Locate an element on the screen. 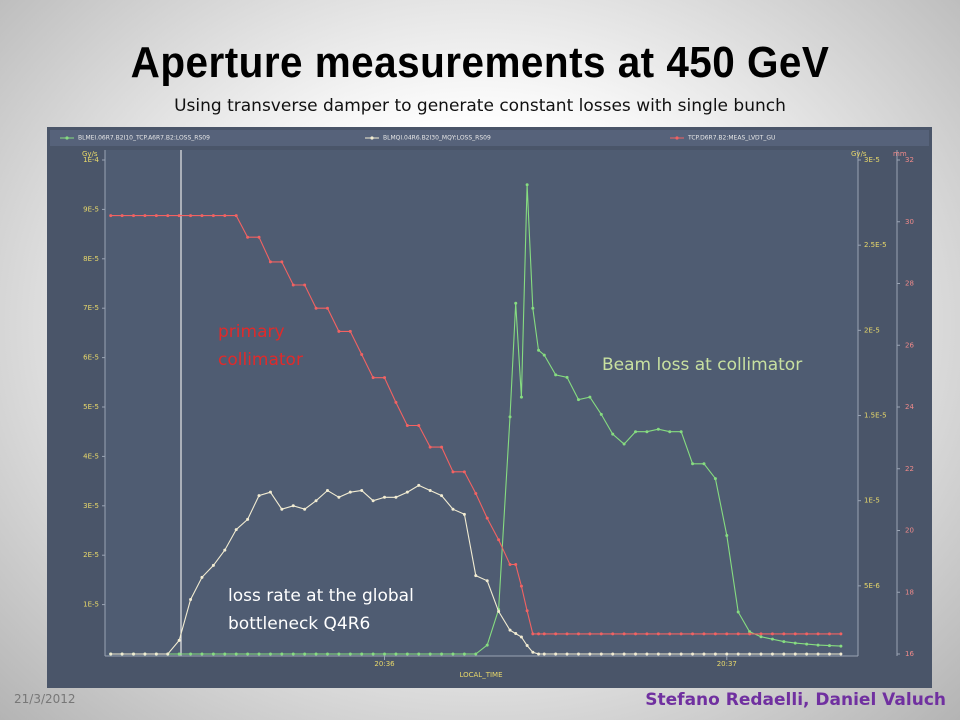 This screenshot has width=960, height=720. annotation: primary collimator is located at coordinates (260, 346).